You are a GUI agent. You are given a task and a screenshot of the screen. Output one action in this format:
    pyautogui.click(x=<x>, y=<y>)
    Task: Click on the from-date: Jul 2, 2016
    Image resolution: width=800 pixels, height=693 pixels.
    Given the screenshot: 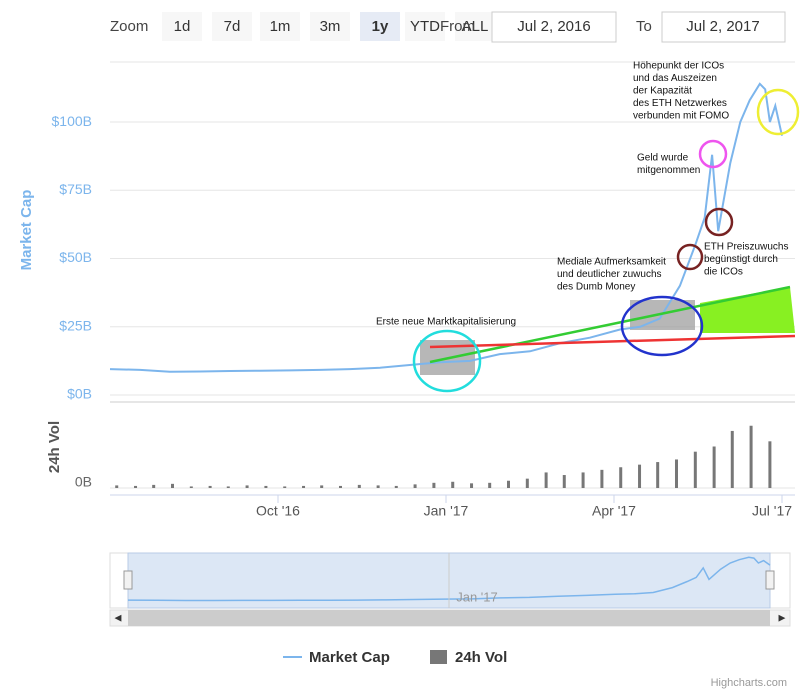 What is the action you would take?
    pyautogui.click(x=553, y=26)
    